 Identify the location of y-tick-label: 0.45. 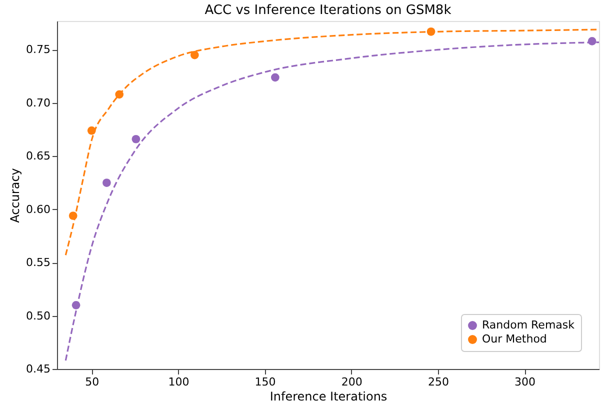
(38, 369).